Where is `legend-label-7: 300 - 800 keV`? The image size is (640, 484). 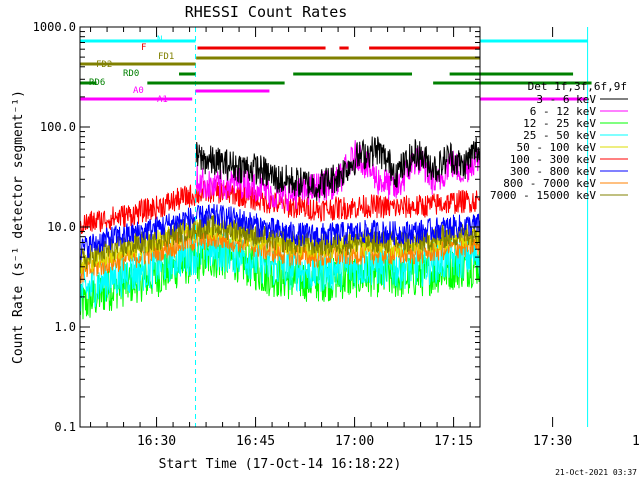 legend-label-7: 300 - 800 keV is located at coordinates (553, 171).